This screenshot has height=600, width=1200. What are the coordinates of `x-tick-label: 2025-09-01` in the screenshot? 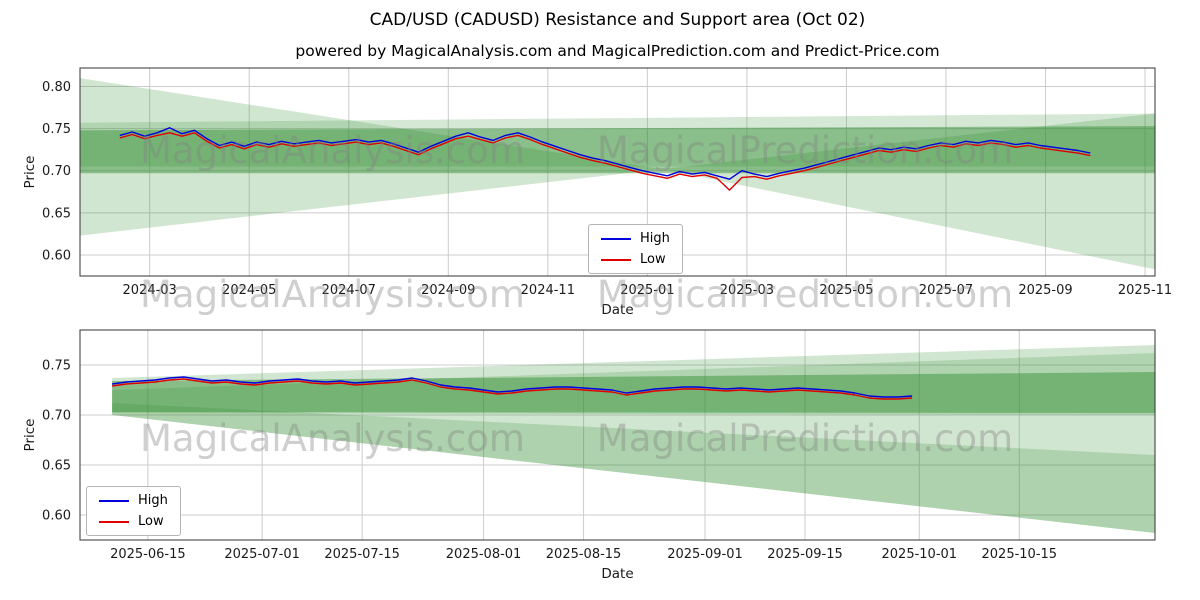 It's located at (705, 554).